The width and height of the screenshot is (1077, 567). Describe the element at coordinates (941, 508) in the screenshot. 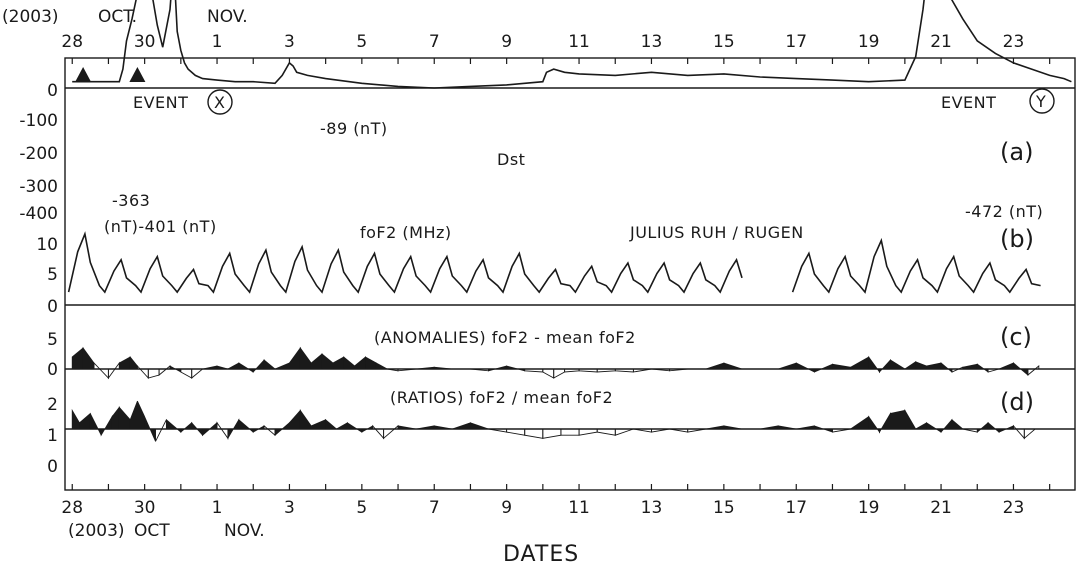

I see `bottom-tick-label-13: 21` at that location.